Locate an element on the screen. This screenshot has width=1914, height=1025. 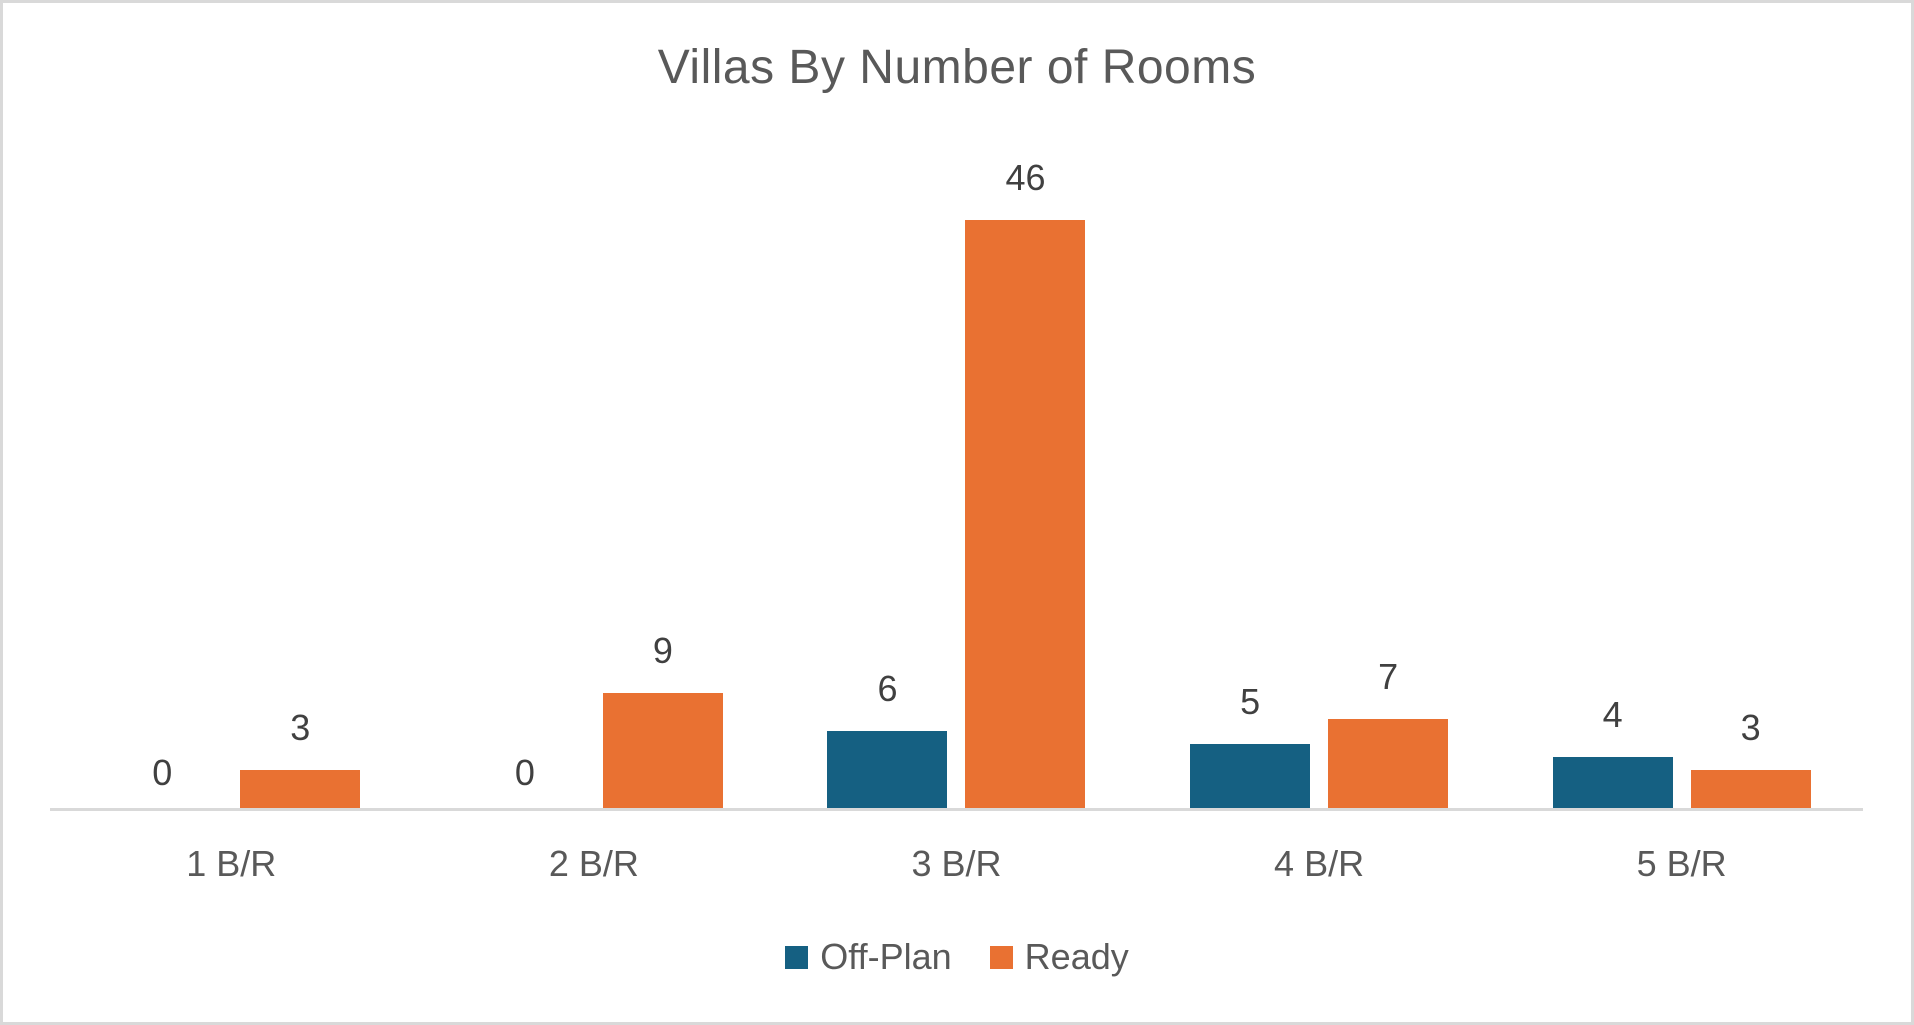
bar-ready-2-b-r is located at coordinates (662, 750).